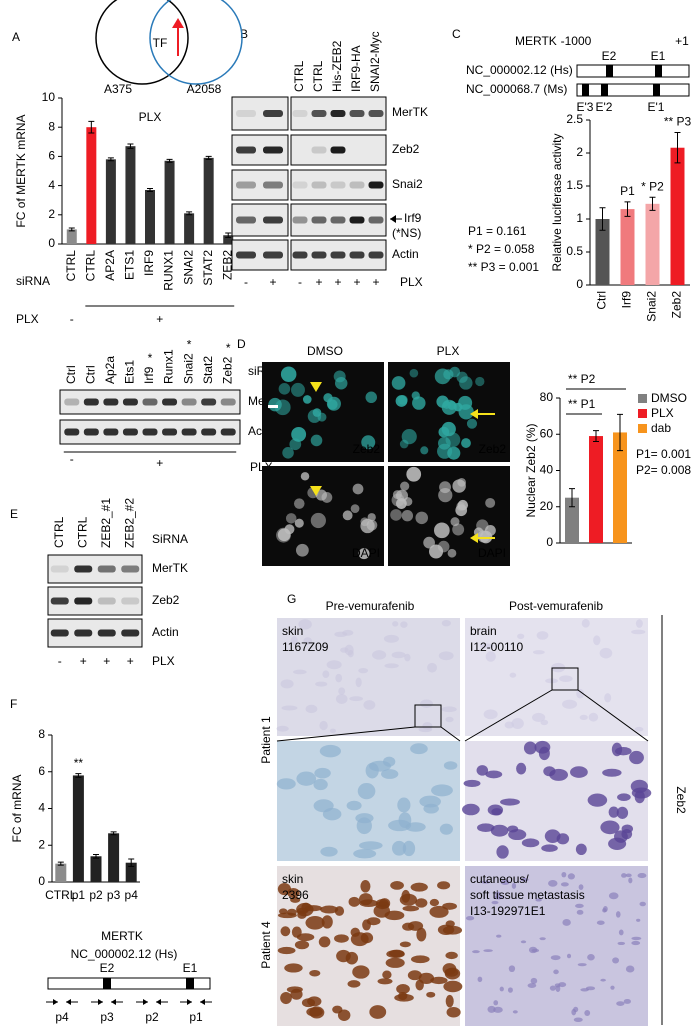  What do you see at coordinates (159, 463) in the screenshot?
I see `treatment-sign: +` at bounding box center [159, 463].